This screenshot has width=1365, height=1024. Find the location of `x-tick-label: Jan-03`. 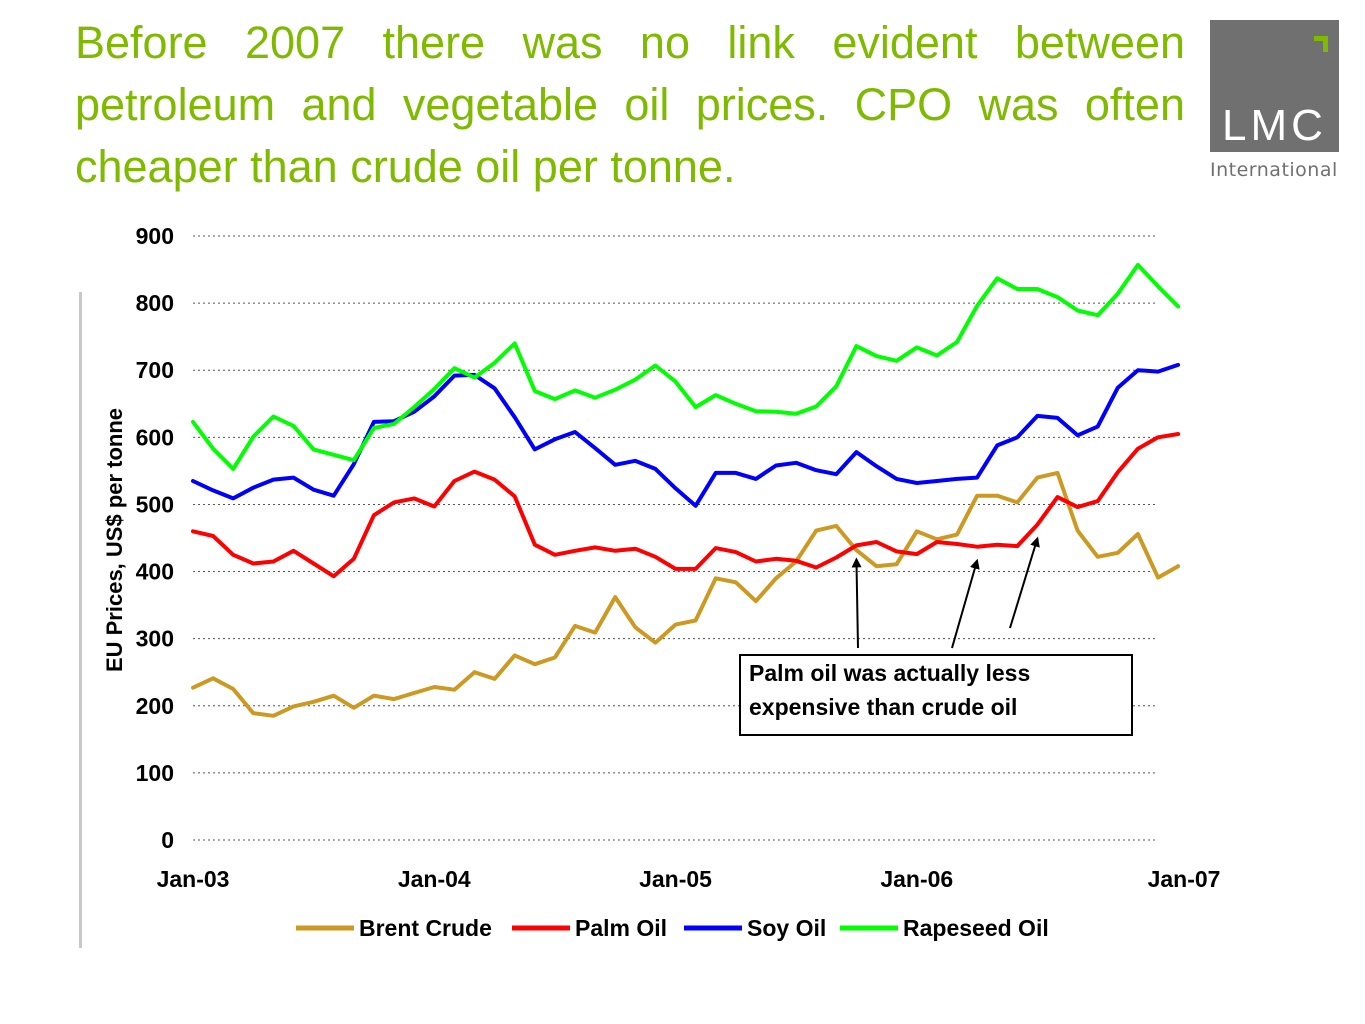

x-tick-label: Jan-03 is located at coordinates (193, 879).